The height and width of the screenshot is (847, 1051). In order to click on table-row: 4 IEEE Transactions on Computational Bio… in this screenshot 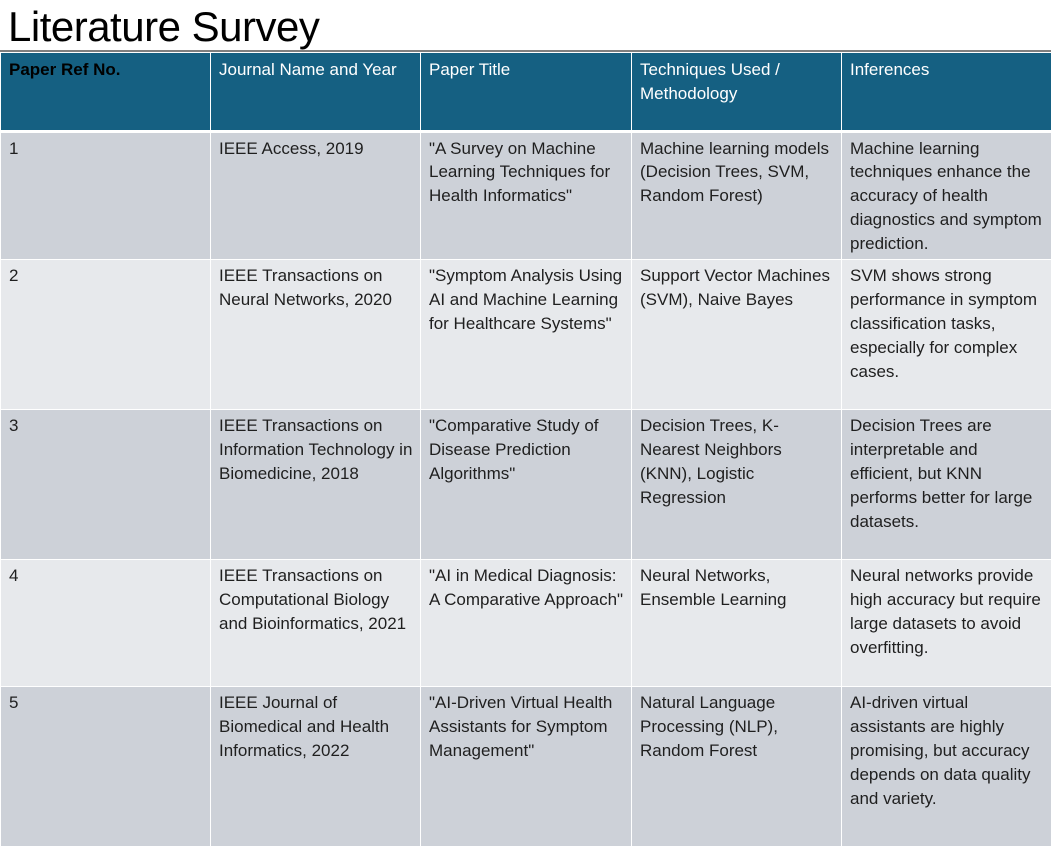, I will do `click(526, 623)`.